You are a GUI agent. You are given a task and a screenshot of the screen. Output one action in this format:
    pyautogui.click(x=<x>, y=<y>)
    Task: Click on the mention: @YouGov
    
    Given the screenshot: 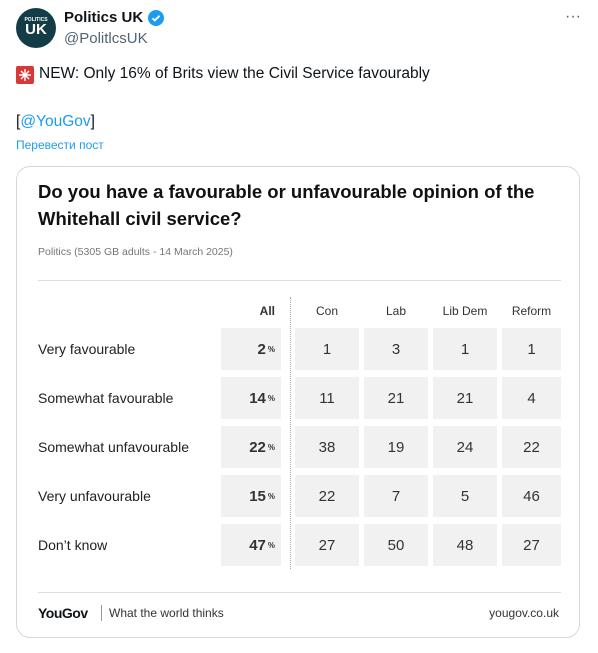 What is the action you would take?
    pyautogui.click(x=55, y=121)
    